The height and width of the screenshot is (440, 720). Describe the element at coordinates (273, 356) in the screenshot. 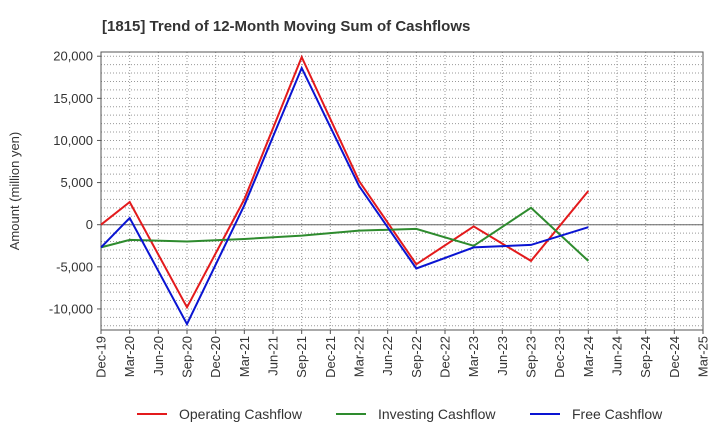

I see `x-tick-label: Jun-21` at that location.